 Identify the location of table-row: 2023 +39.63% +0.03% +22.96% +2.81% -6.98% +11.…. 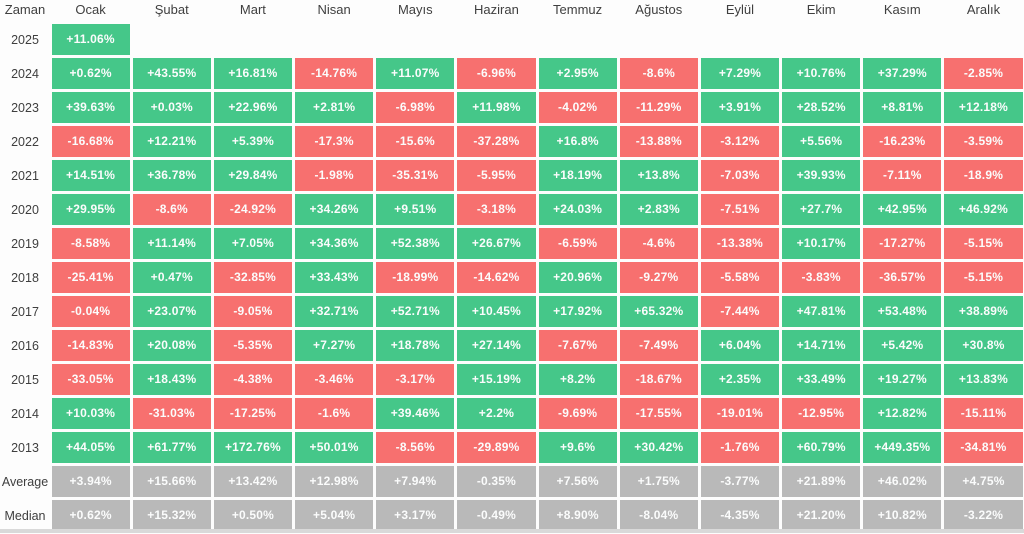
(512, 109).